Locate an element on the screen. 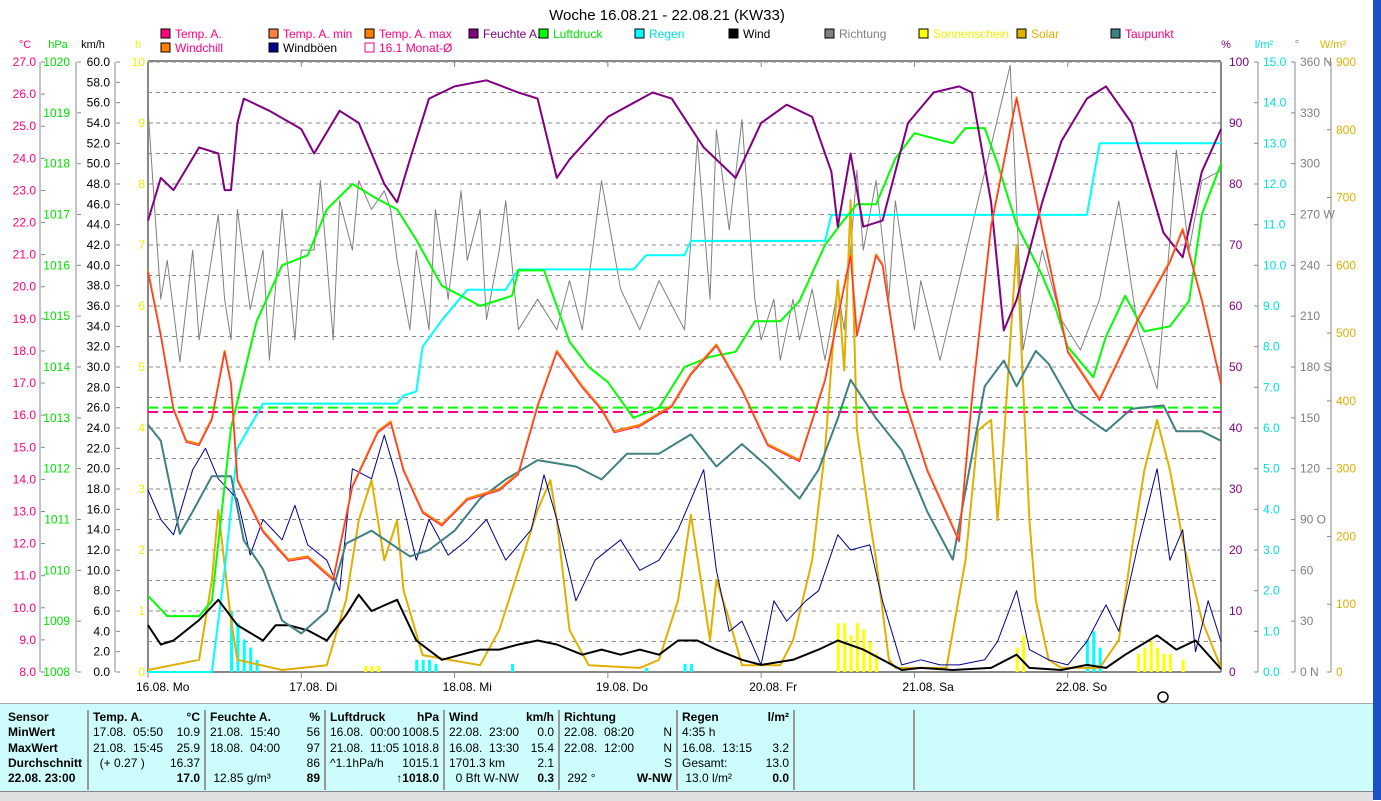  rain-tick-label: 4.0 is located at coordinates (1271, 509).